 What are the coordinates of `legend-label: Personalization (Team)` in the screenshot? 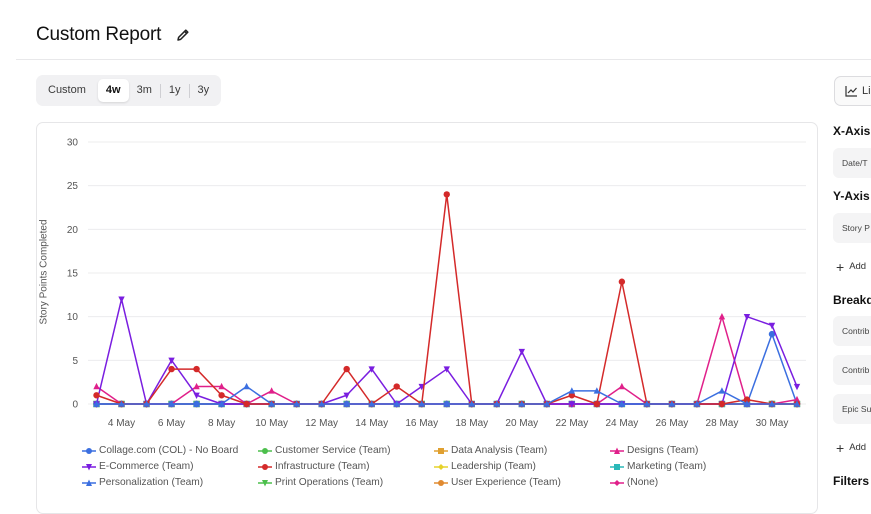 It's located at (151, 482).